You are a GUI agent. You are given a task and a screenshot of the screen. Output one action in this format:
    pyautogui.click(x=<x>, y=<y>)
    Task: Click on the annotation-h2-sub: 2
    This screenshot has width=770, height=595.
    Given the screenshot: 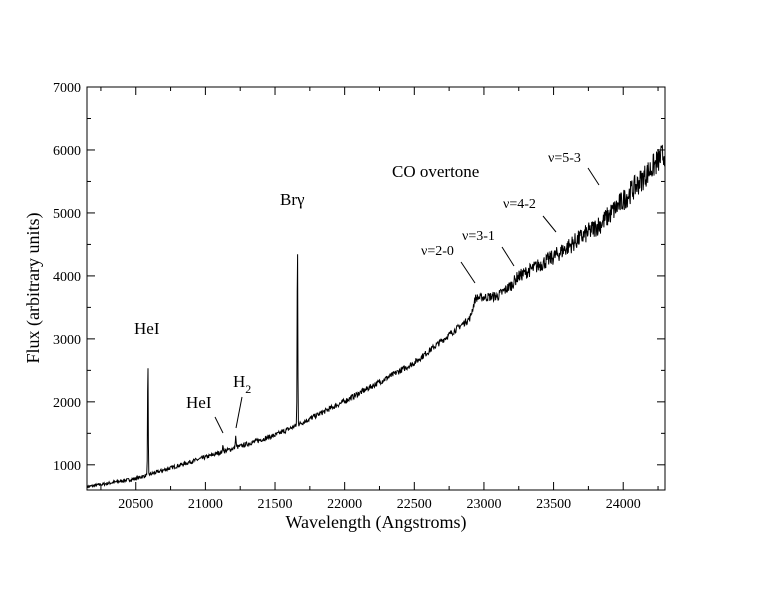 What is the action you would take?
    pyautogui.click(x=248, y=389)
    